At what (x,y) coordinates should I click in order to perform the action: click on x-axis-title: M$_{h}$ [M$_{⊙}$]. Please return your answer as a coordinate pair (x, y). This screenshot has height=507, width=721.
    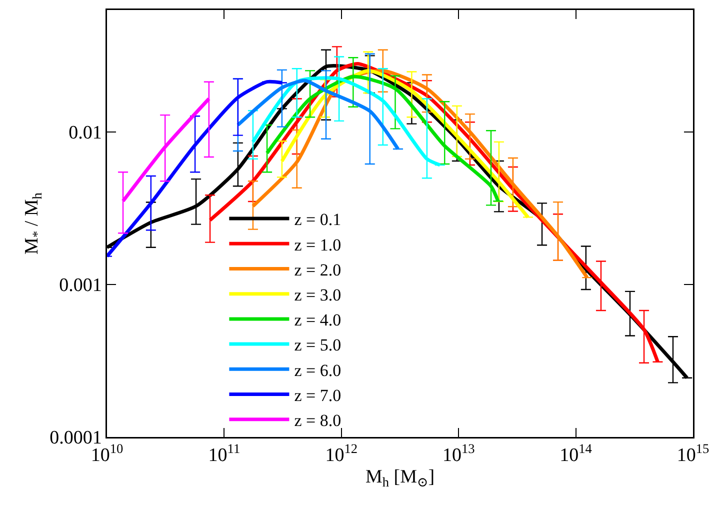
    Looking at the image, I should click on (400, 478).